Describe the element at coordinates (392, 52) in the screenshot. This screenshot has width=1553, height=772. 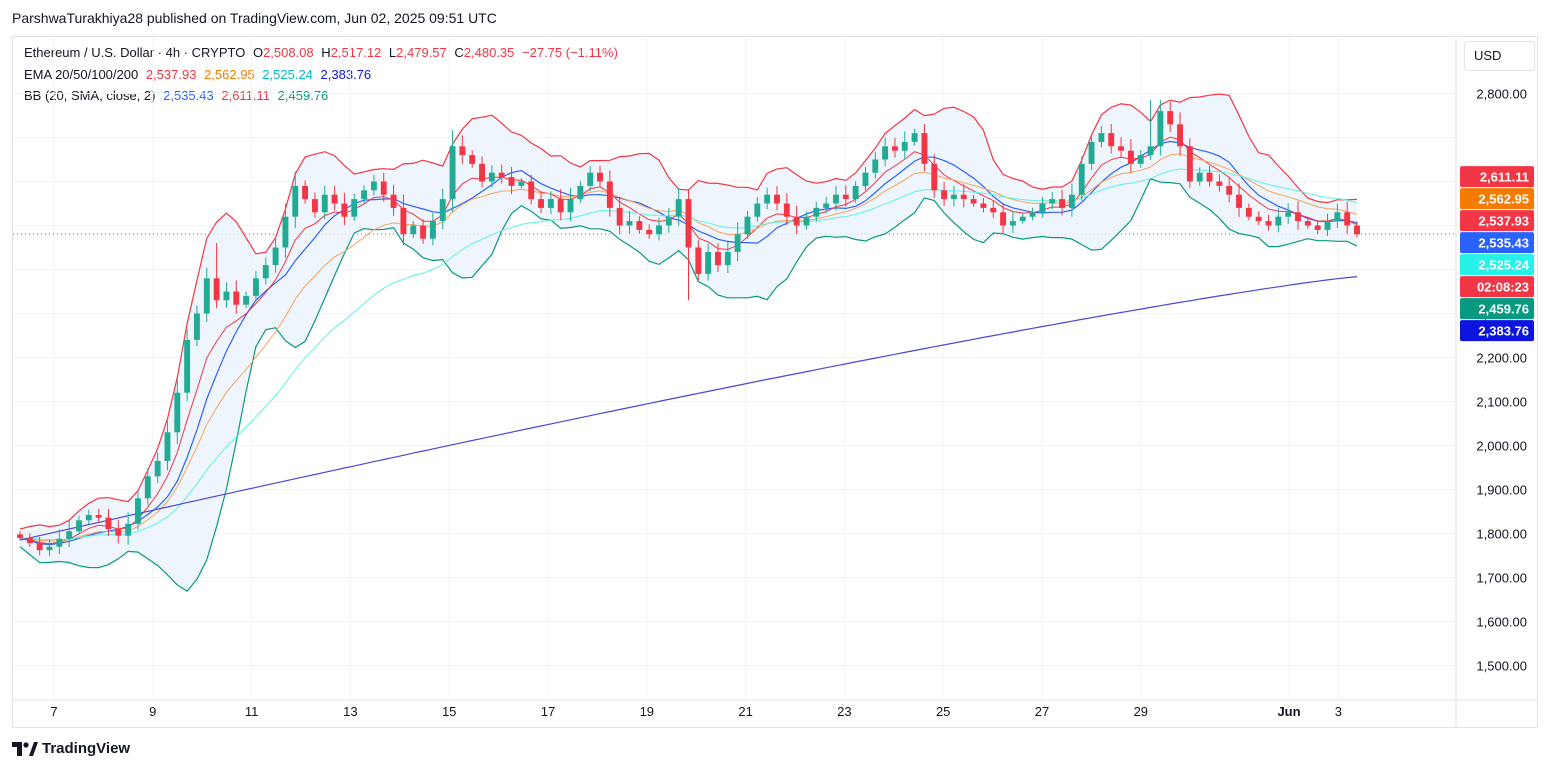
I see `legend-low-label: L` at that location.